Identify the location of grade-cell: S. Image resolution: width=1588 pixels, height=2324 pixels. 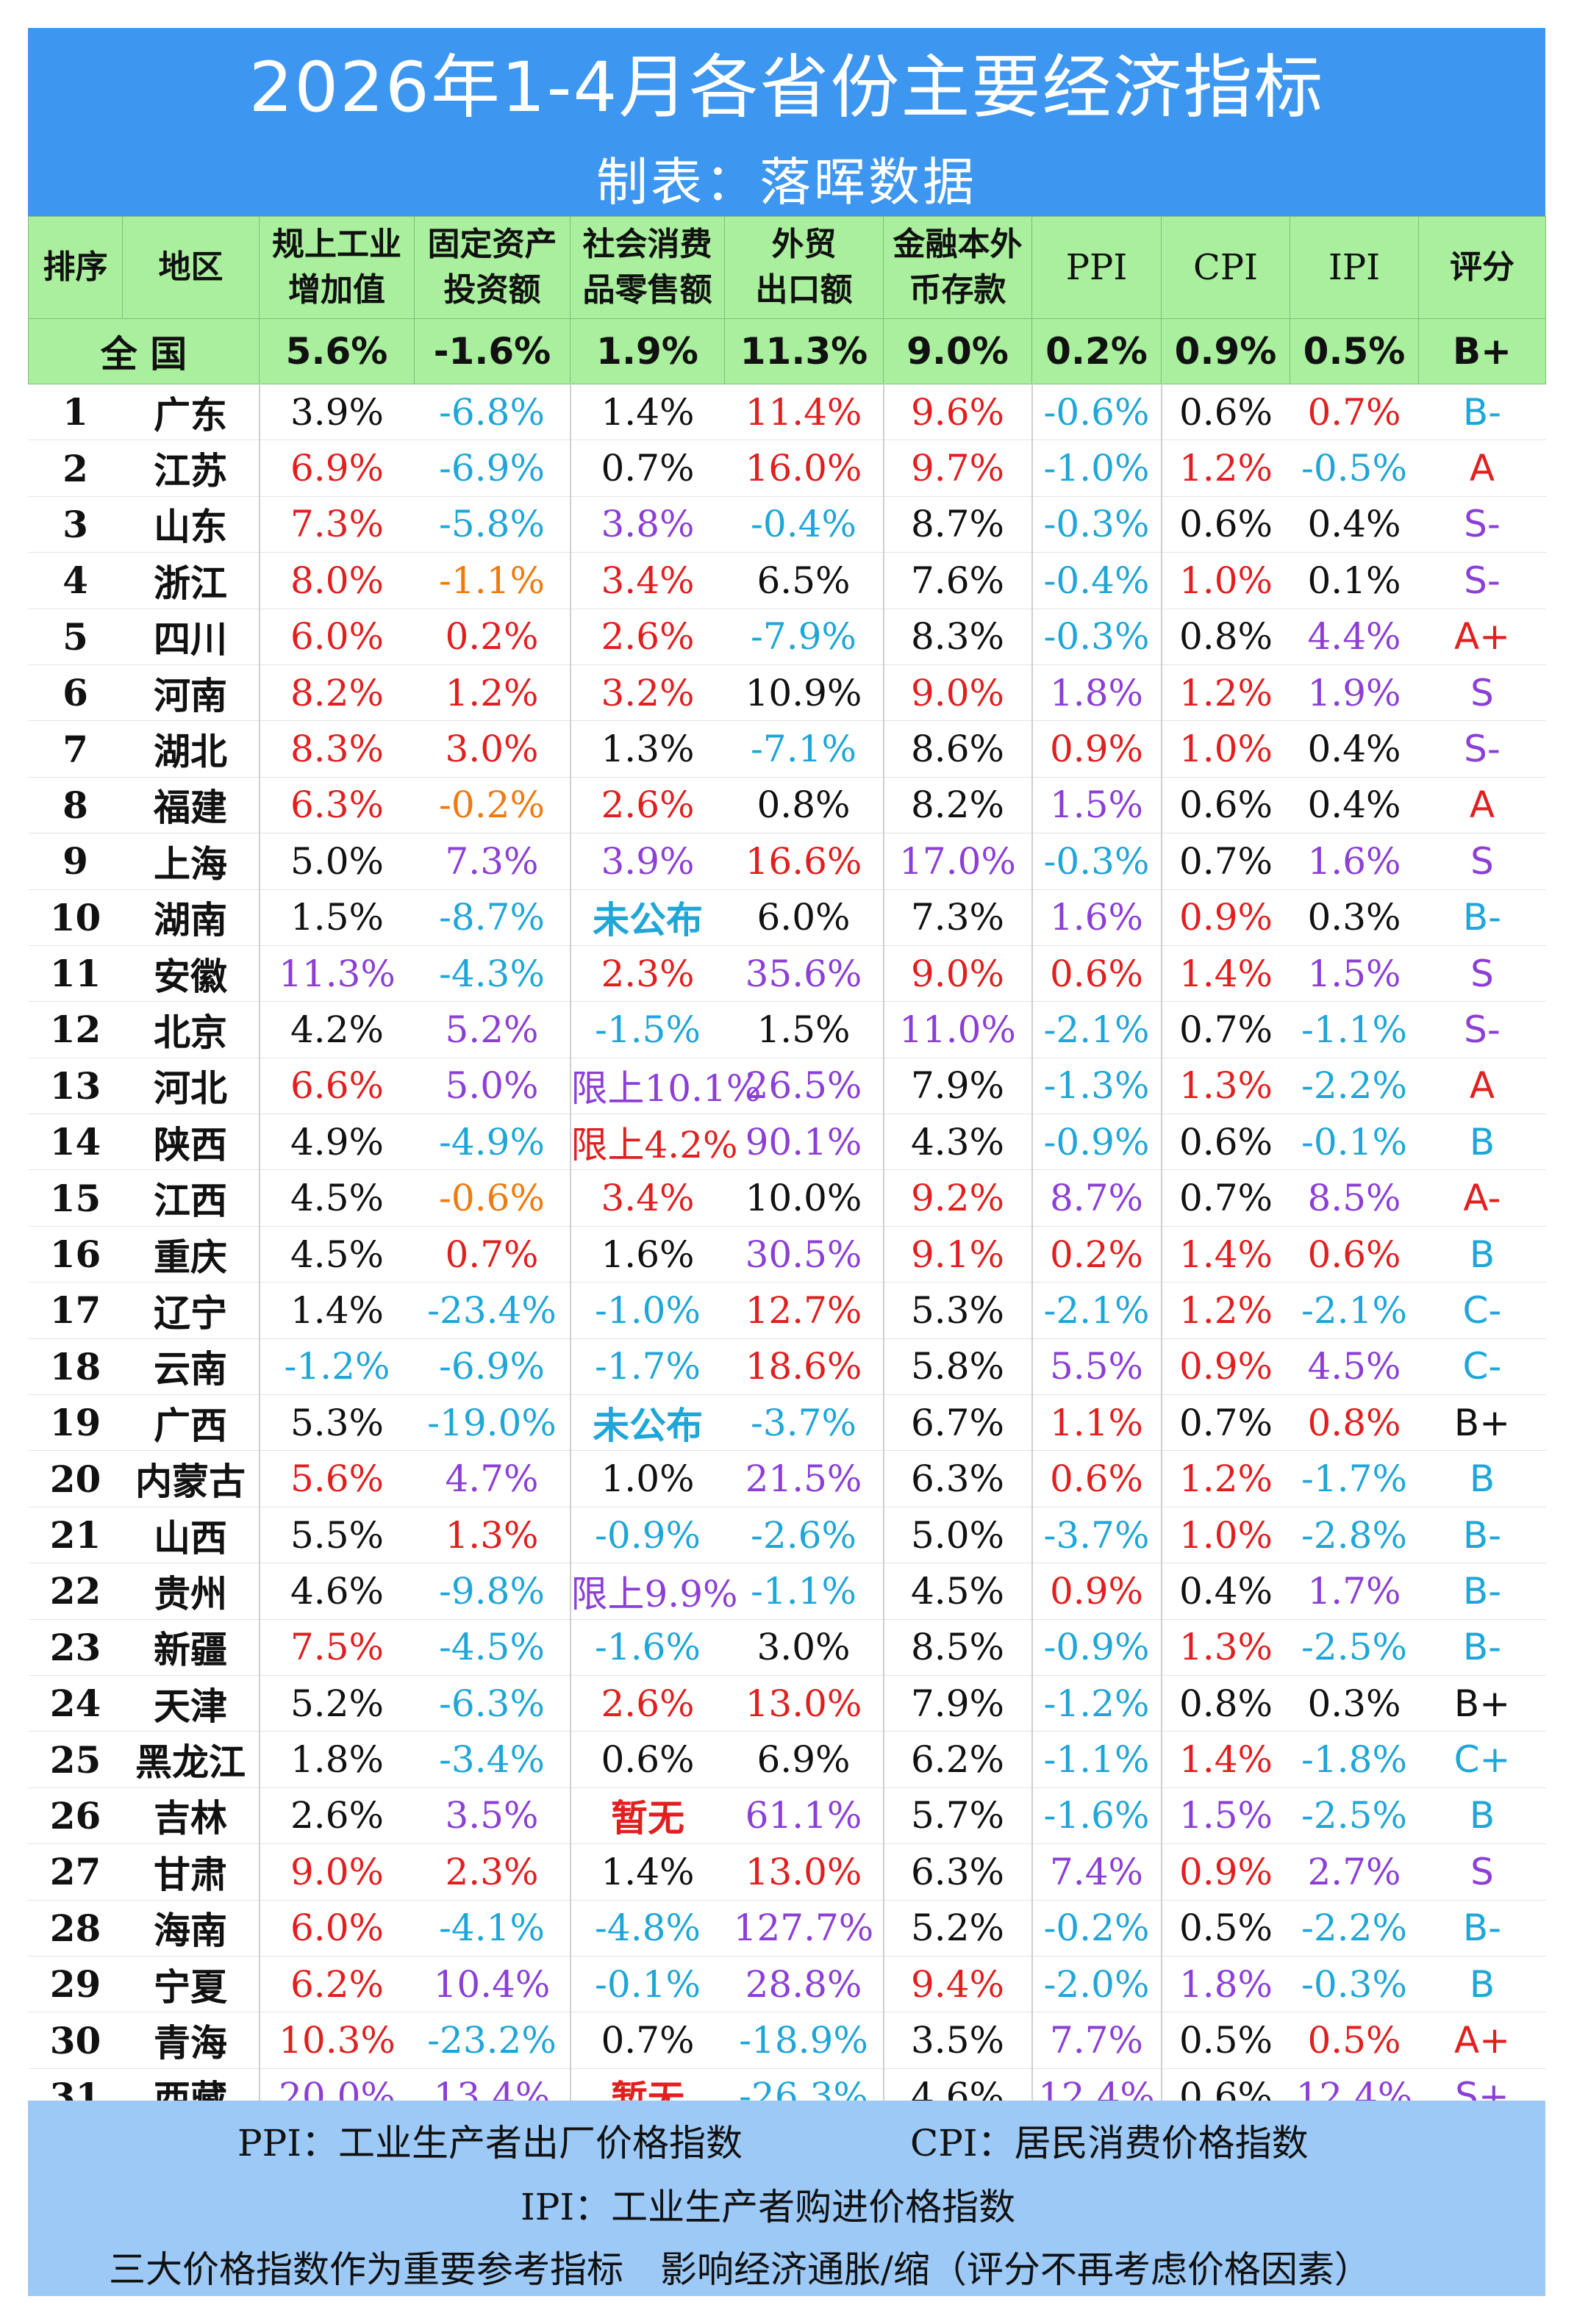
(1482, 861).